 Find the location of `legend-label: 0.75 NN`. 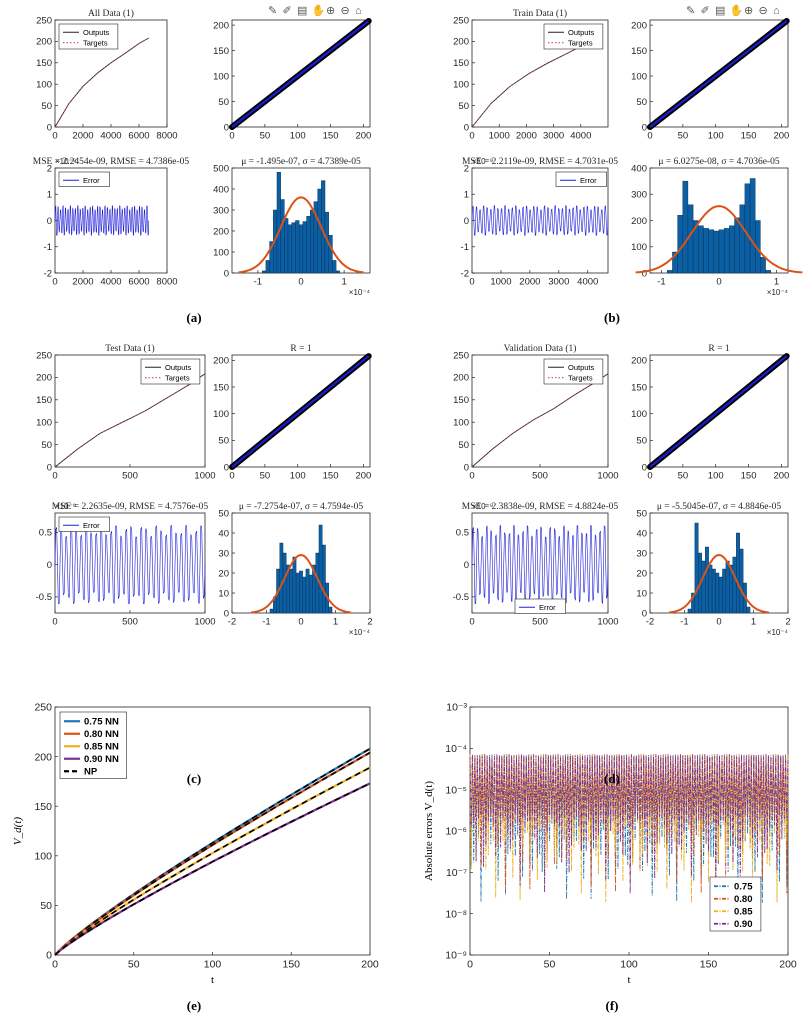

legend-label: 0.75 NN is located at coordinates (101, 722).